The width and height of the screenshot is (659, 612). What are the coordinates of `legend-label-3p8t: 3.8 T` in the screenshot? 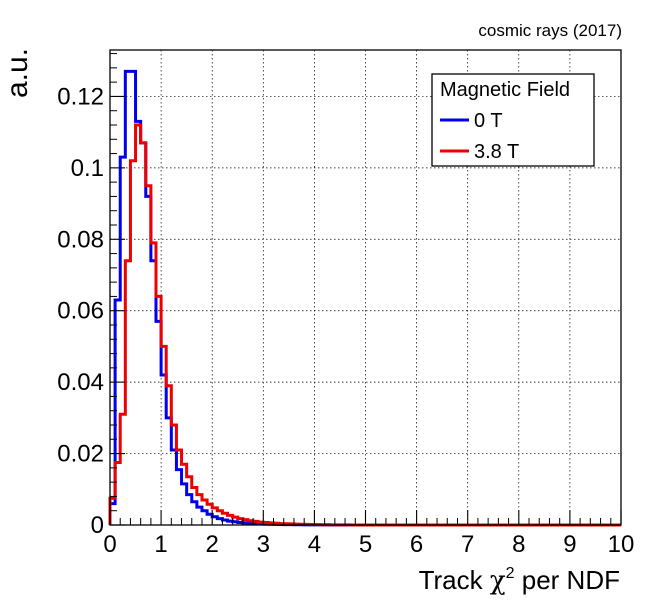 It's located at (496, 152).